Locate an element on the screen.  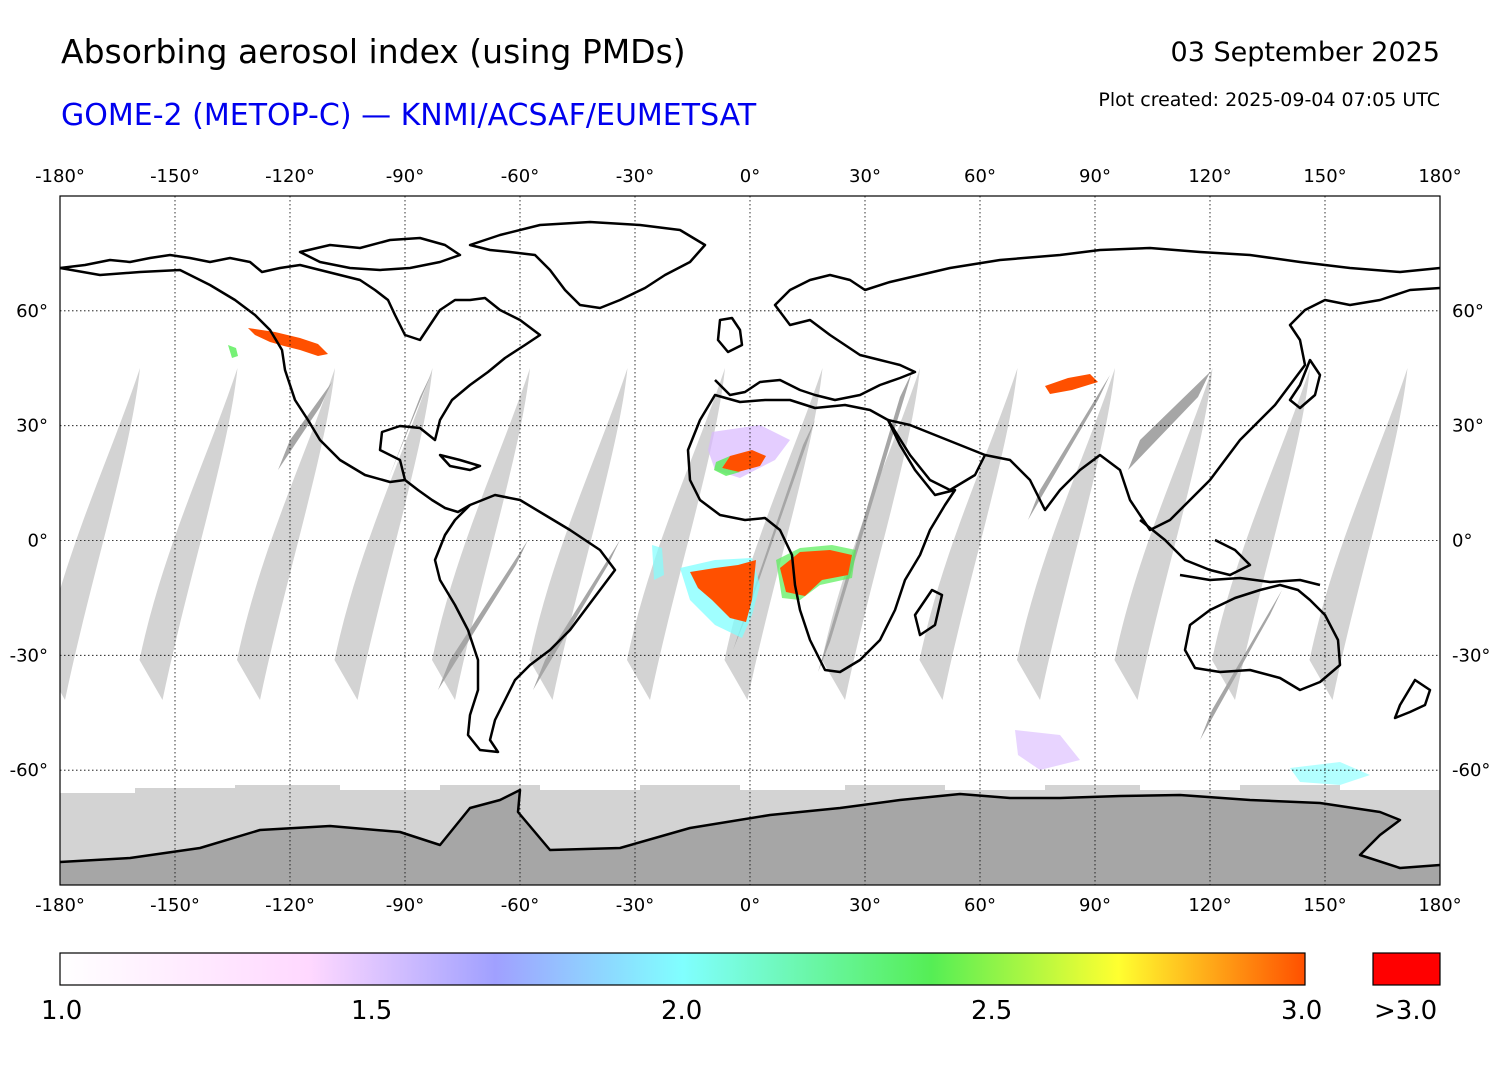
coastline-australia is located at coordinates (1262, 637).